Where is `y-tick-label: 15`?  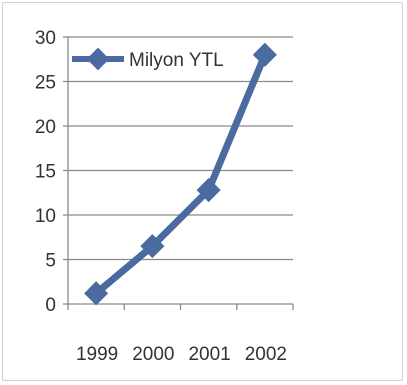
y-tick-label: 15 is located at coordinates (45, 172).